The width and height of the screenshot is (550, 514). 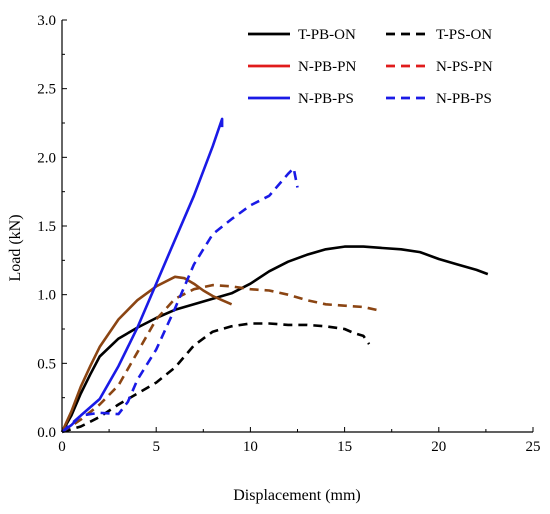 I want to click on legend-label-2: T-PS-ON, so click(x=464, y=35).